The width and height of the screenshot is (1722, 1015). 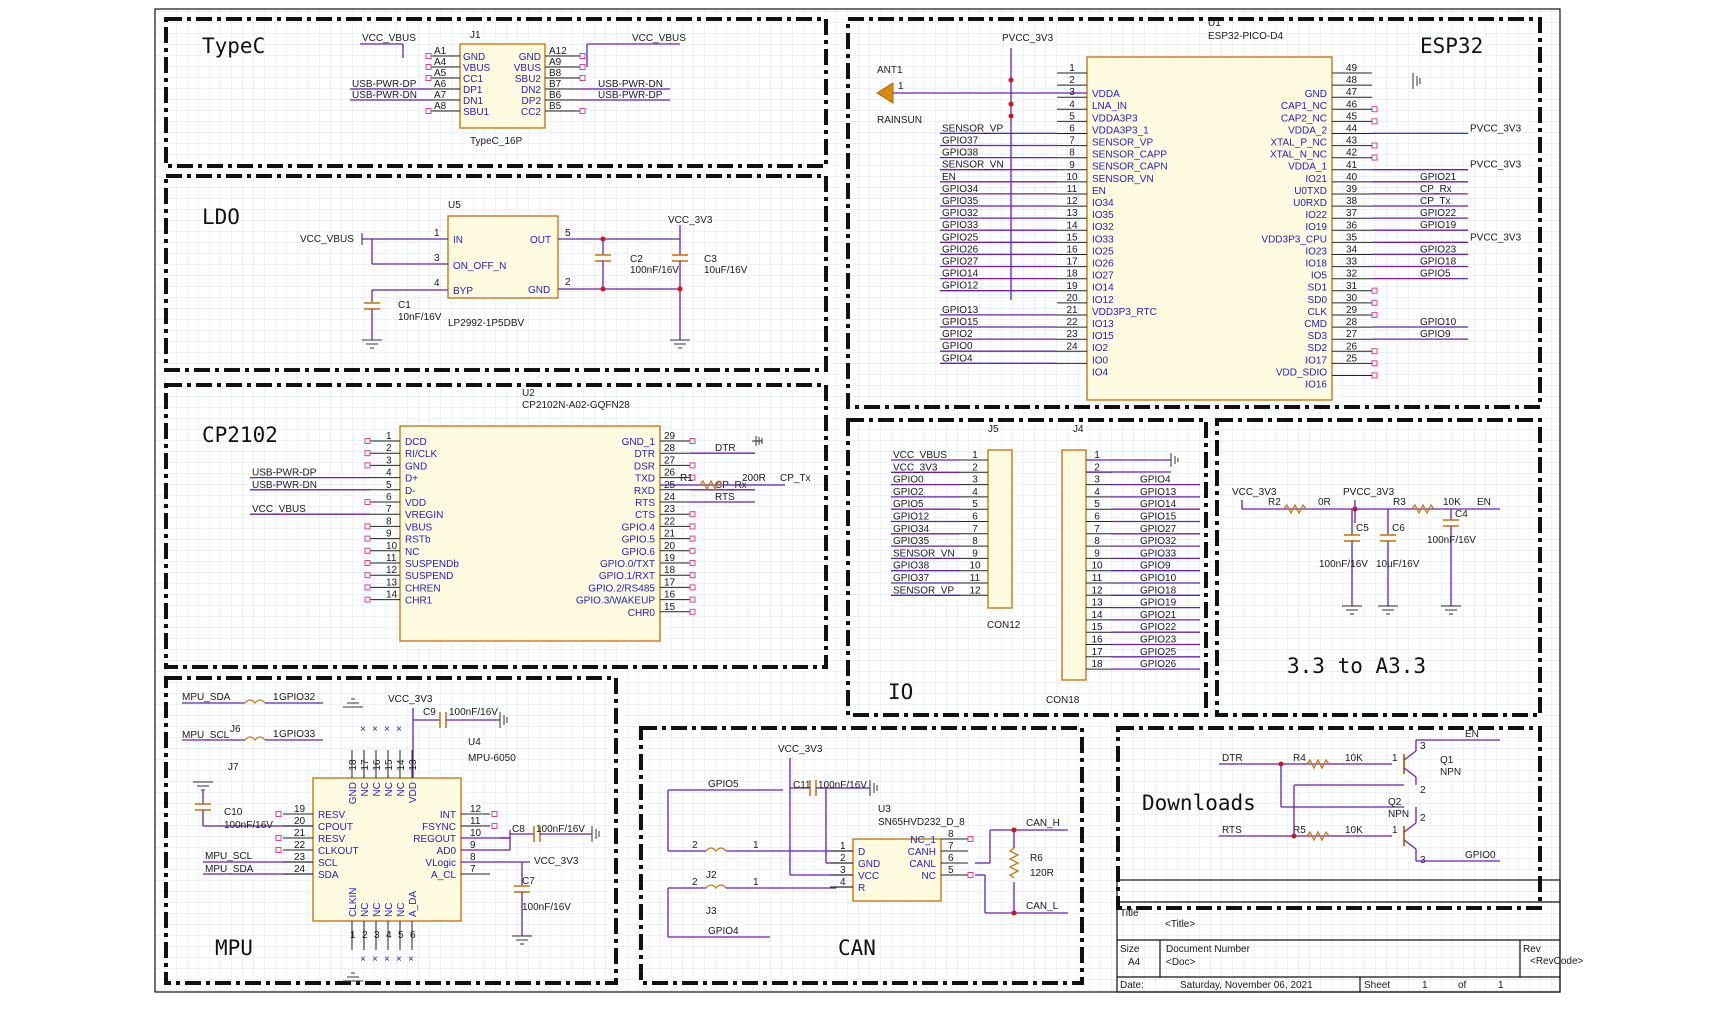 What do you see at coordinates (530, 57) in the screenshot?
I see `pin-name: GND` at bounding box center [530, 57].